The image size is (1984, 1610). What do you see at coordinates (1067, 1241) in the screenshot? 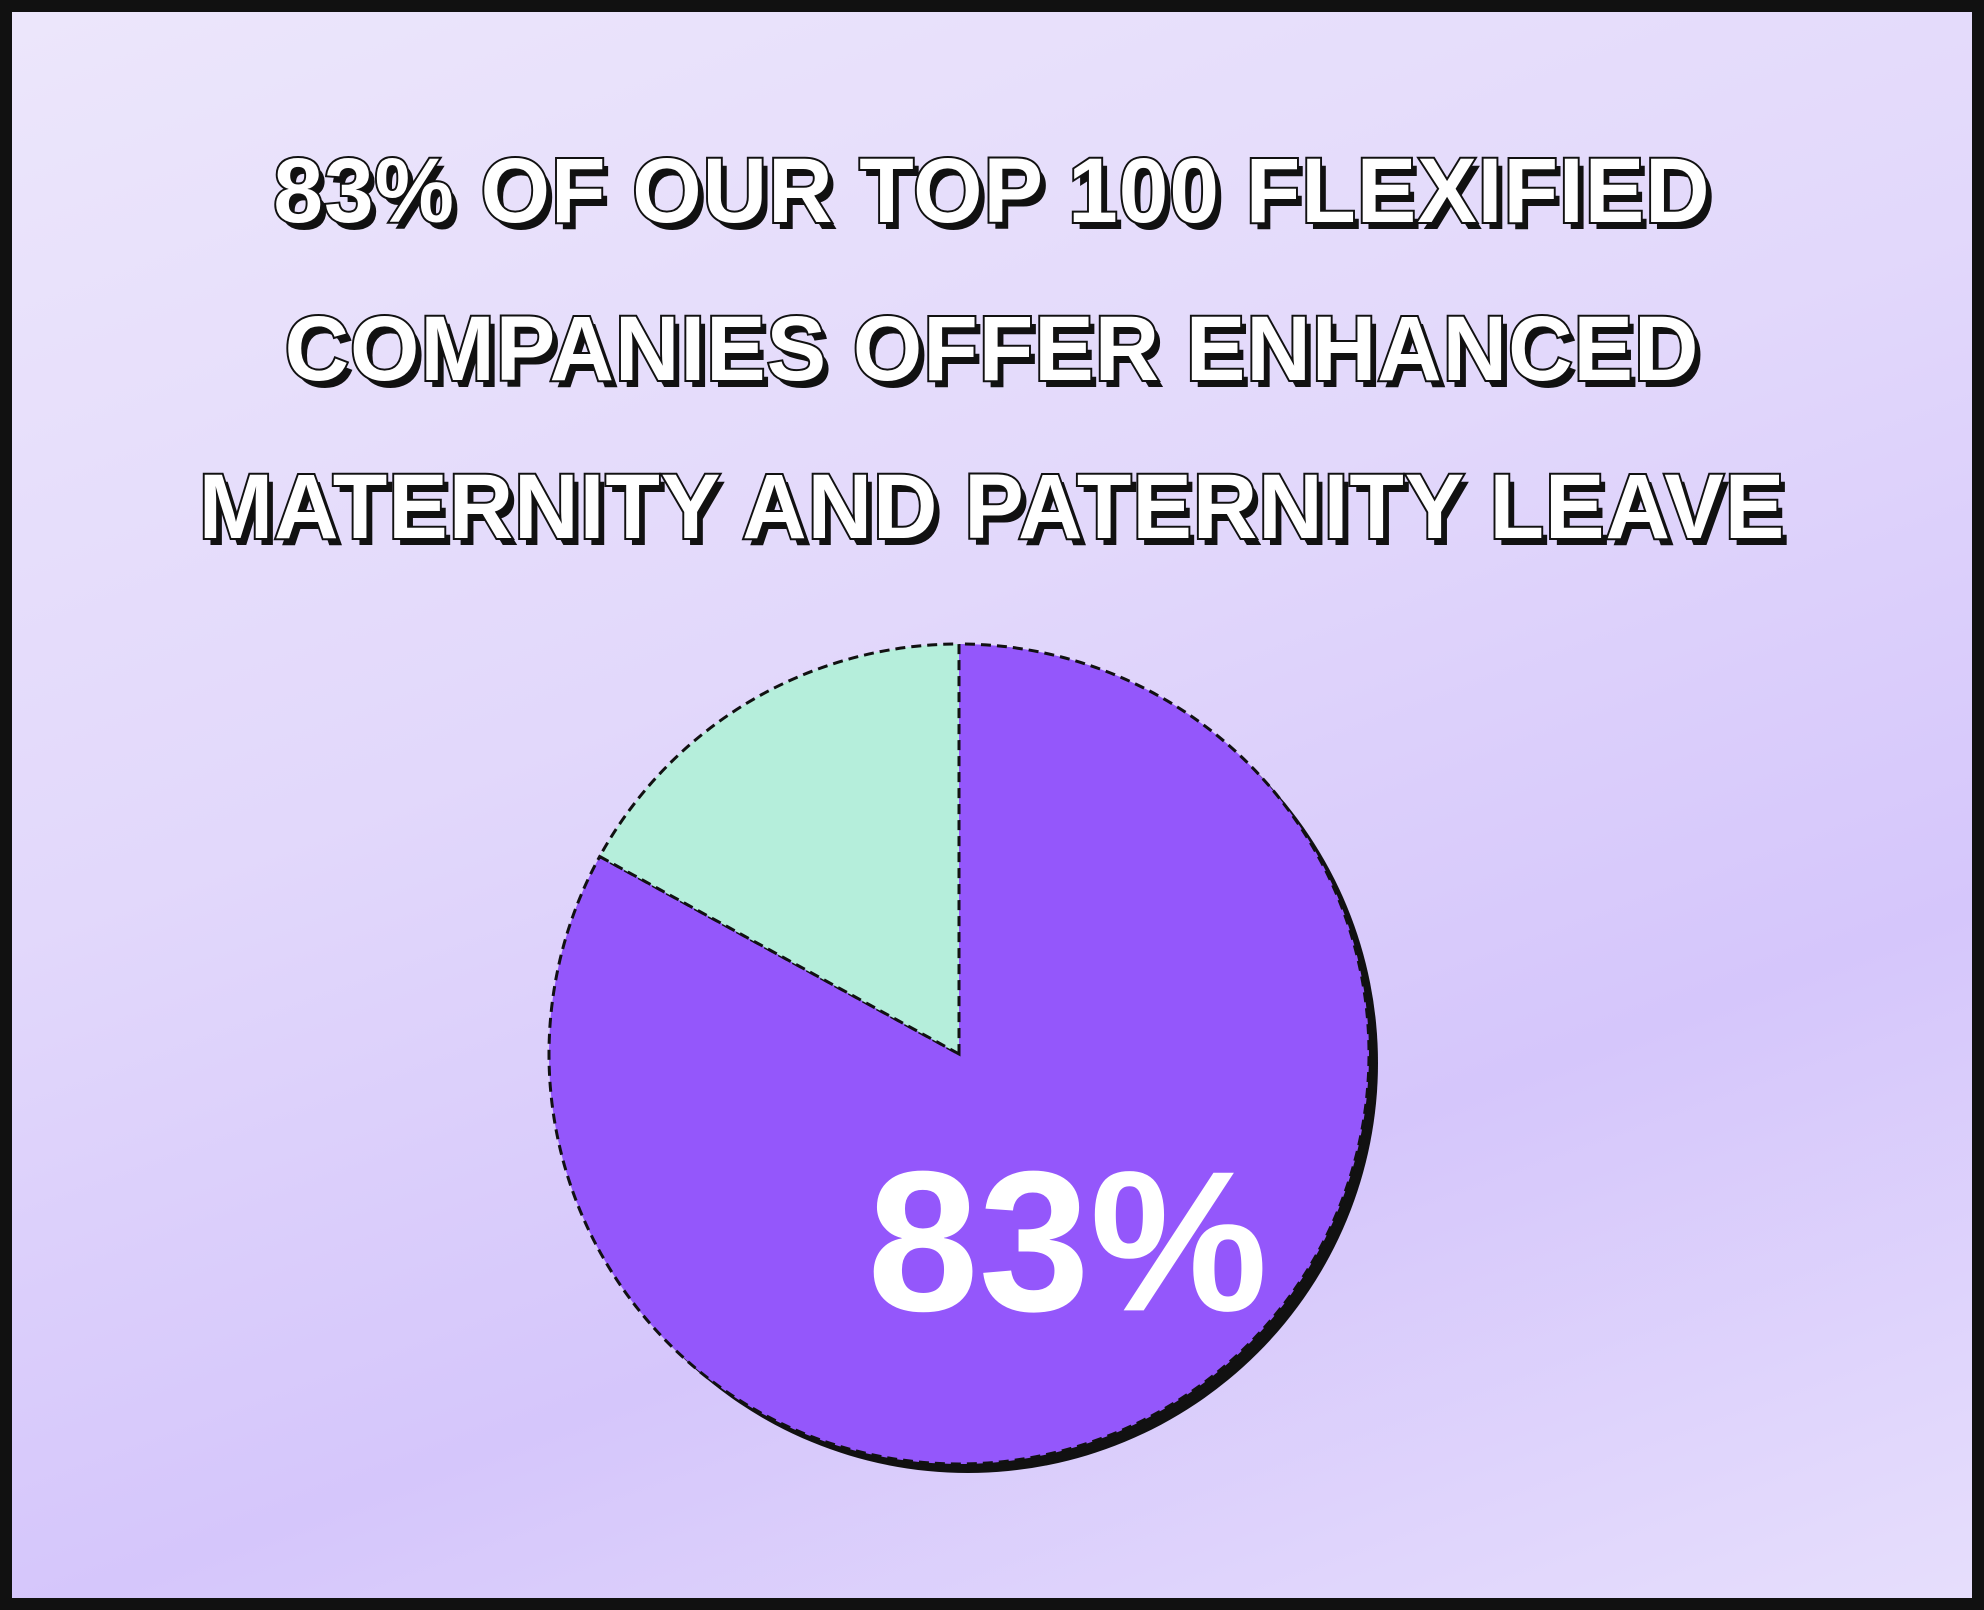
I see `value-label: 83%` at bounding box center [1067, 1241].